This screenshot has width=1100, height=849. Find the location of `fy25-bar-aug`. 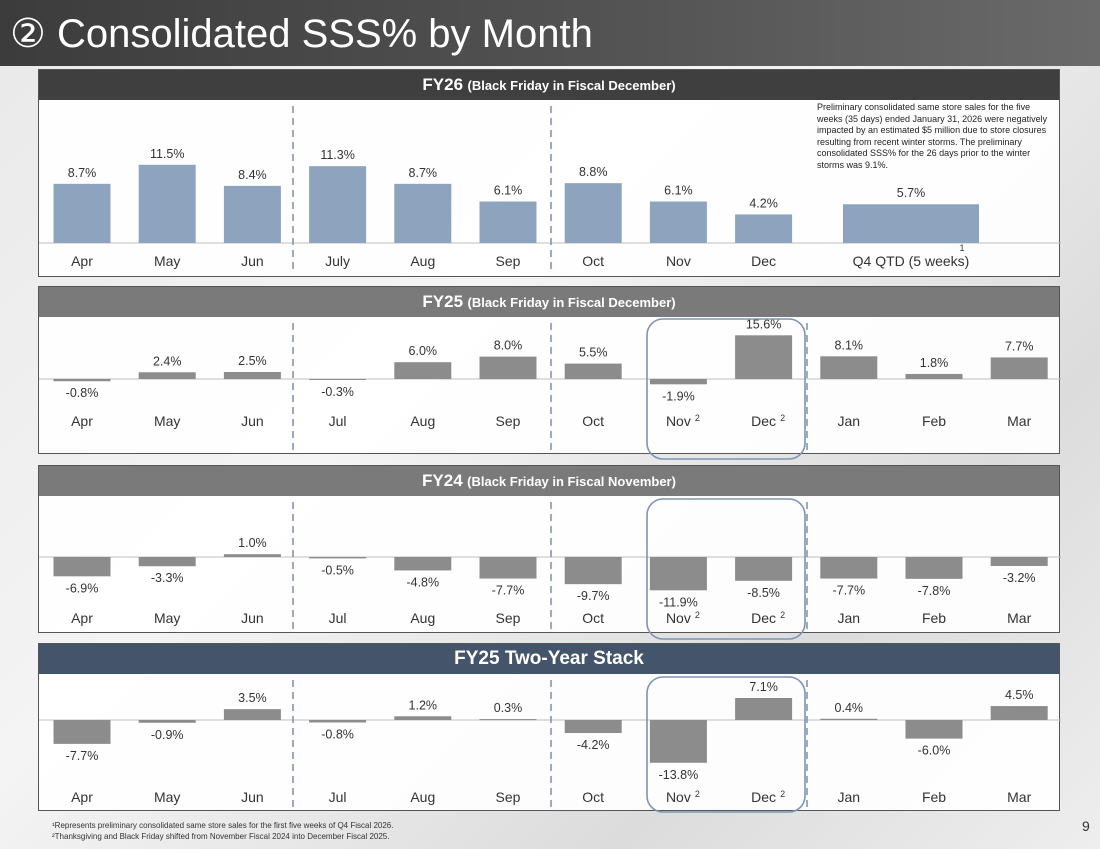

fy25-bar-aug is located at coordinates (423, 370).